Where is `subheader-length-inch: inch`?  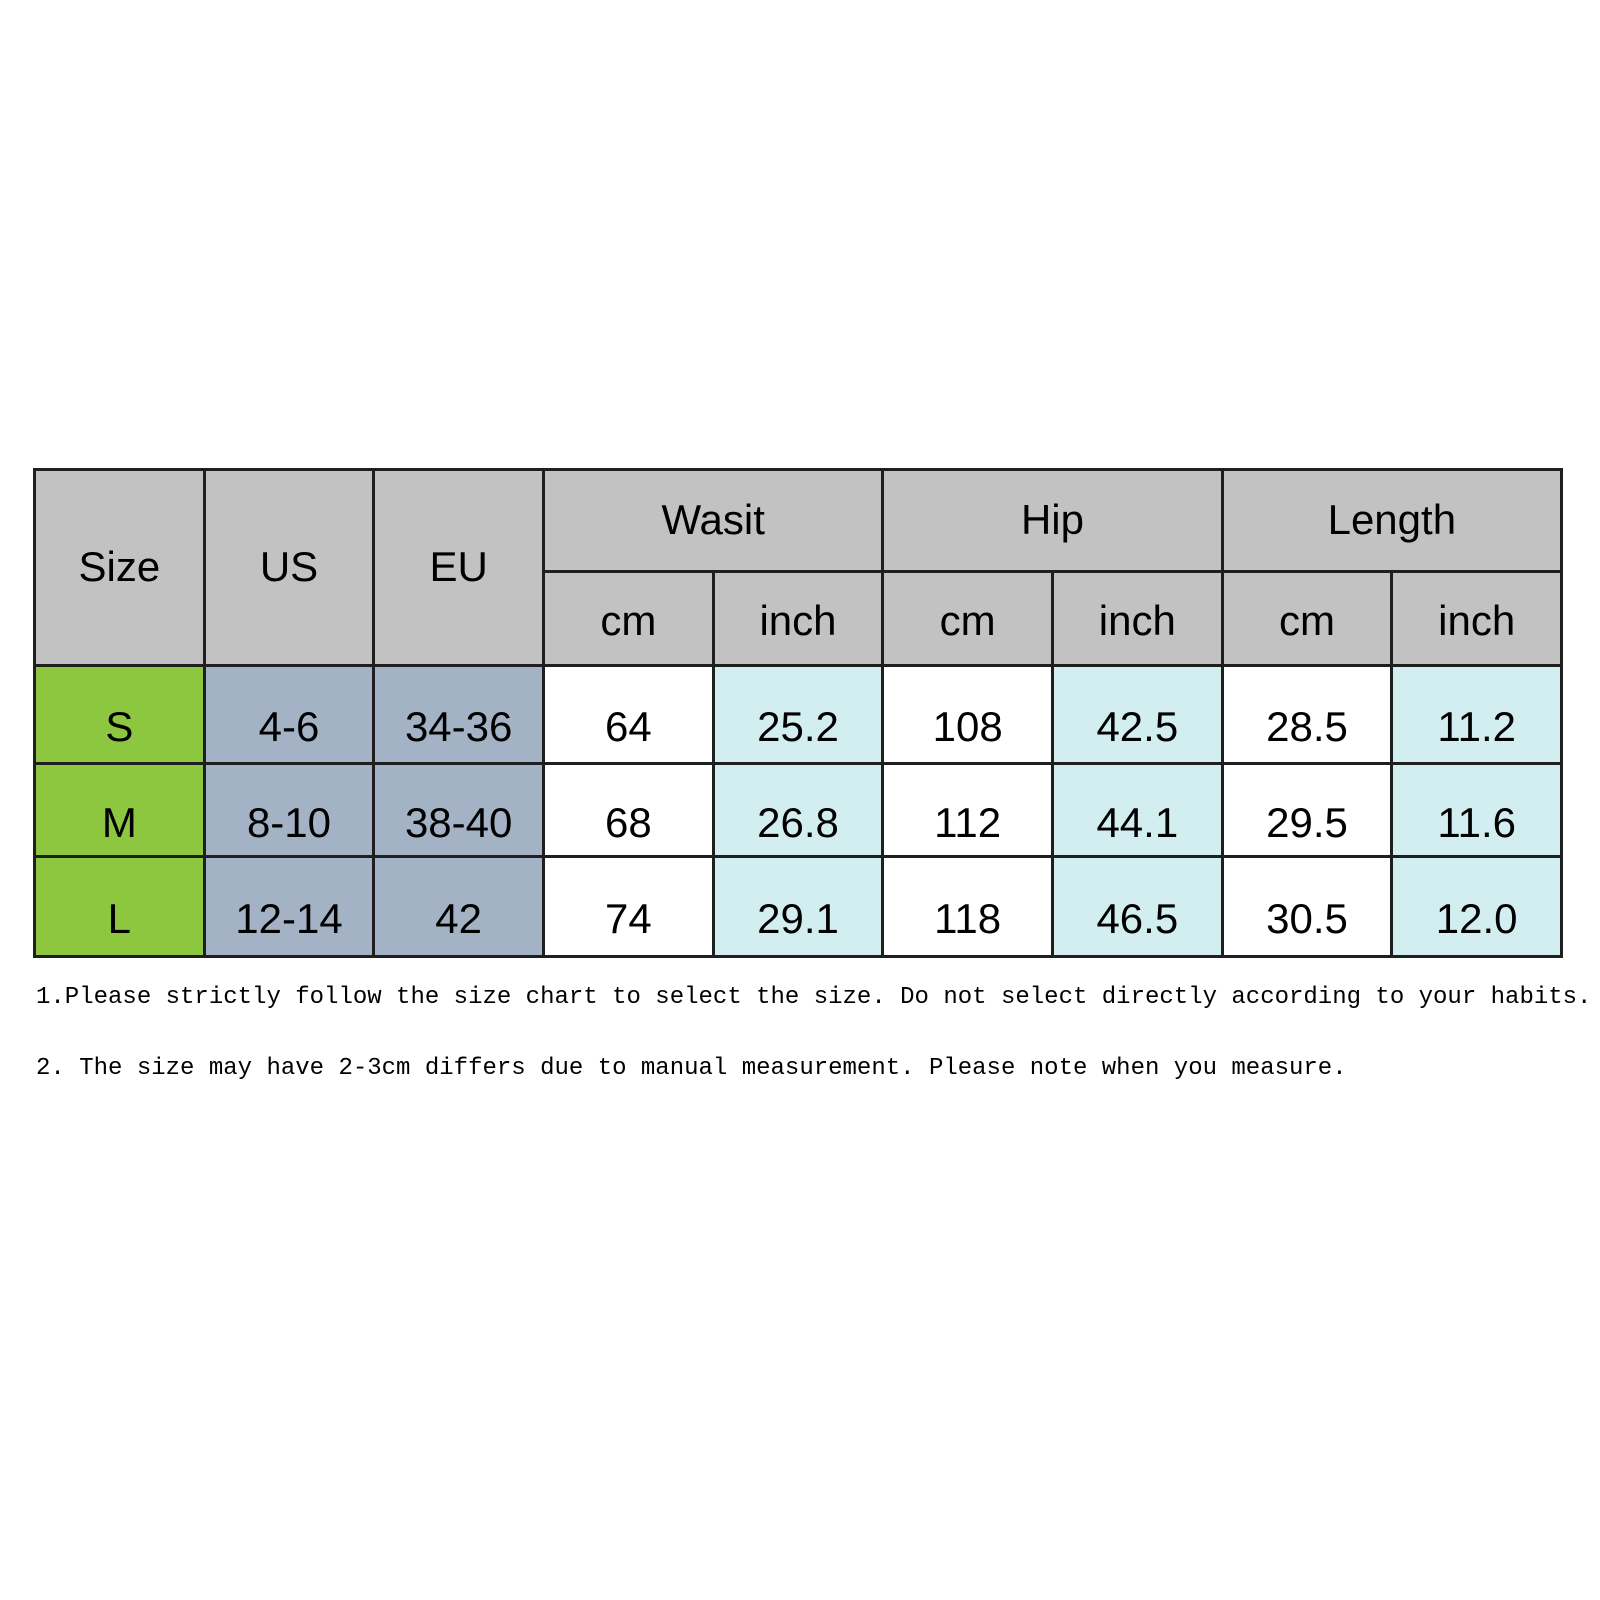
subheader-length-inch: inch is located at coordinates (1476, 618).